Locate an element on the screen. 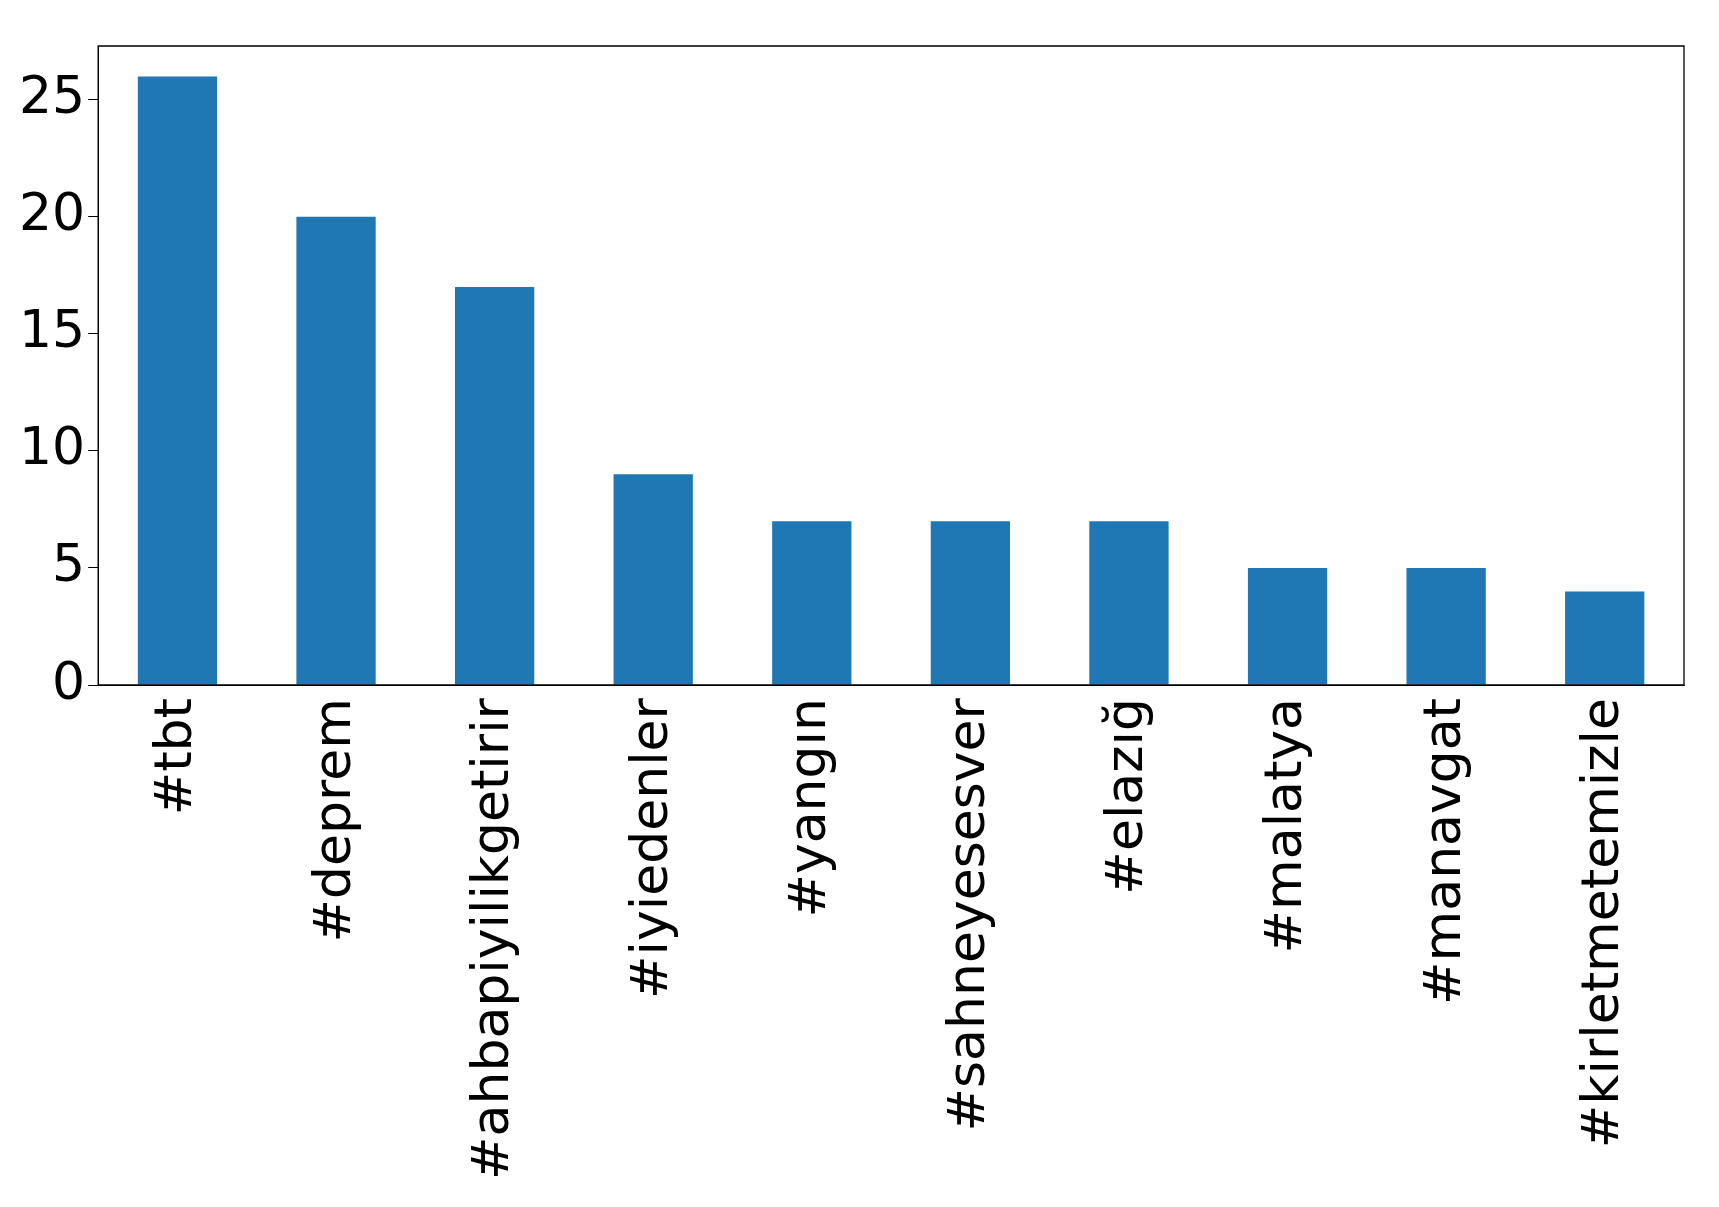  x-tick-label: #kirletmetemizle is located at coordinates (1600, 923).